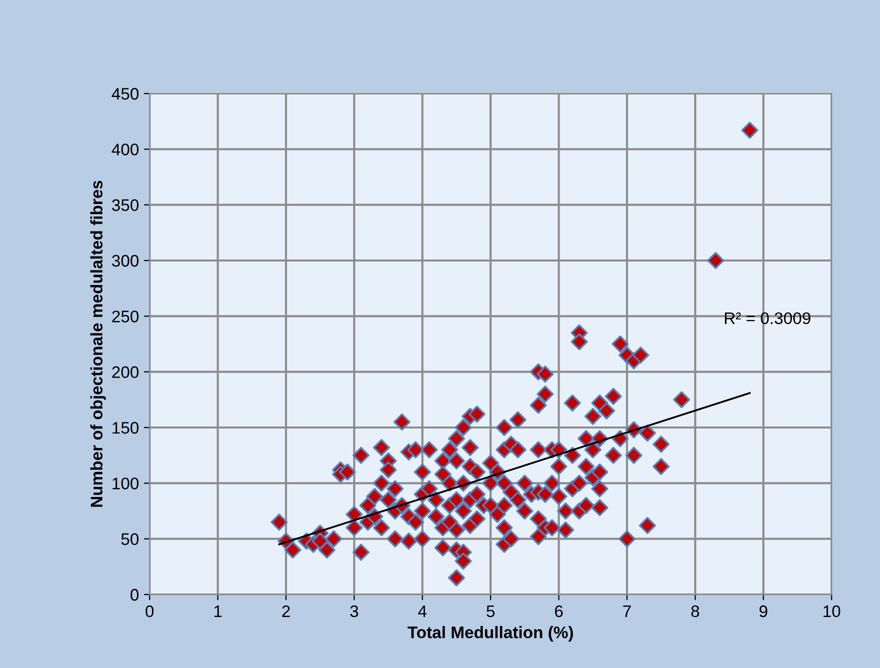  I want to click on y-tick-label: 400, so click(125, 150).